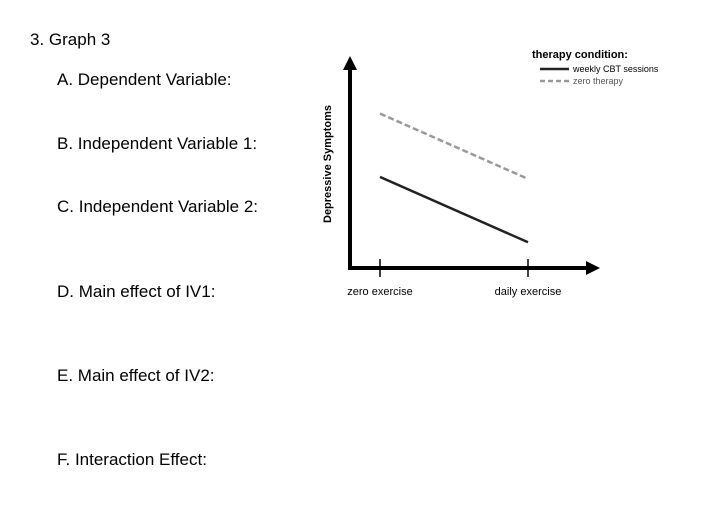  What do you see at coordinates (70, 39) in the screenshot?
I see `question-title: 3. Graph 3` at bounding box center [70, 39].